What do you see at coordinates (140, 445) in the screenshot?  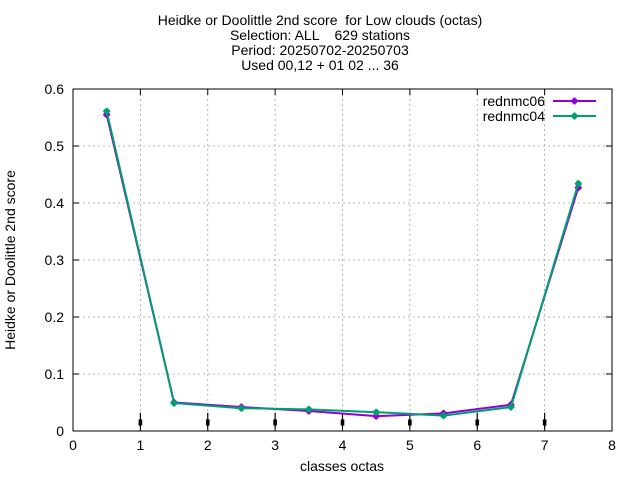 I see `x-tick-label: 1` at bounding box center [140, 445].